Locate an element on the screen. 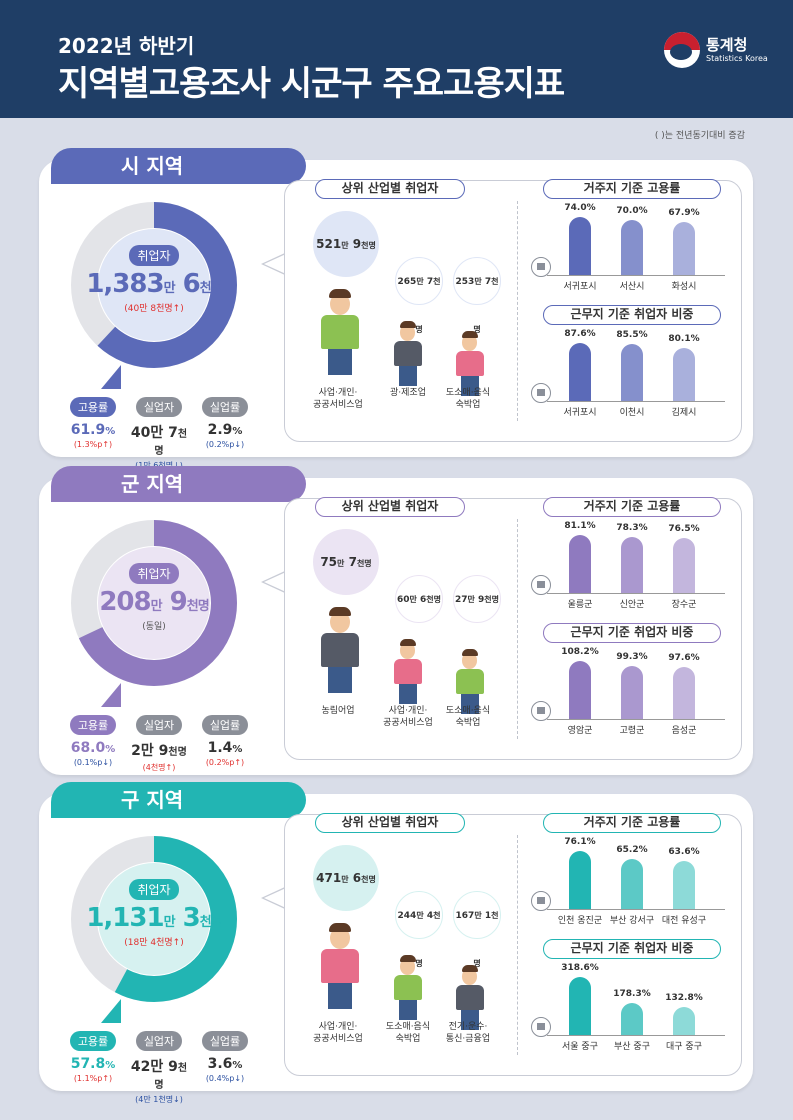 The height and width of the screenshot is (1120, 793). stat-change: (0.2%p↑) is located at coordinates (225, 762).